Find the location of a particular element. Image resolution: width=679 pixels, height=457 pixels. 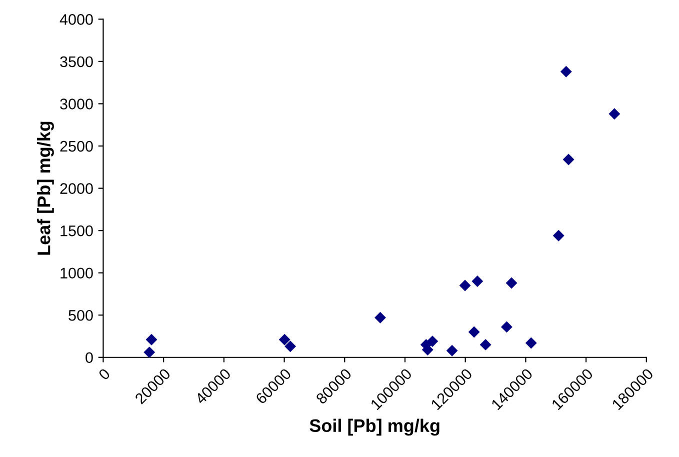

y-tick-label: 3500 is located at coordinates (76, 62).